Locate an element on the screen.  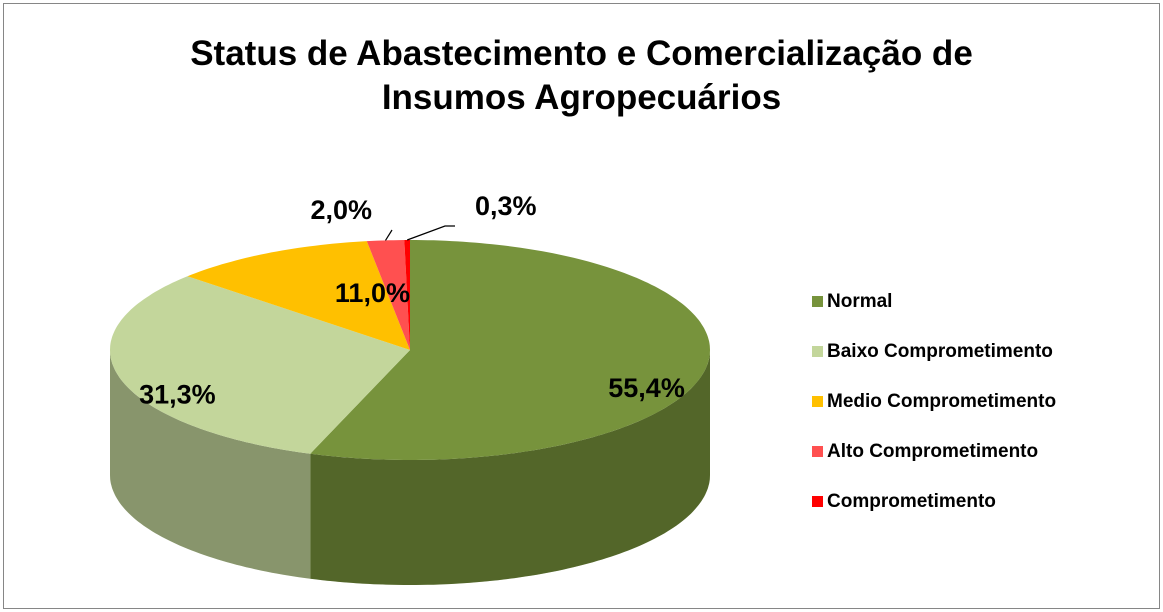
data-label: 11,0% is located at coordinates (372, 293).